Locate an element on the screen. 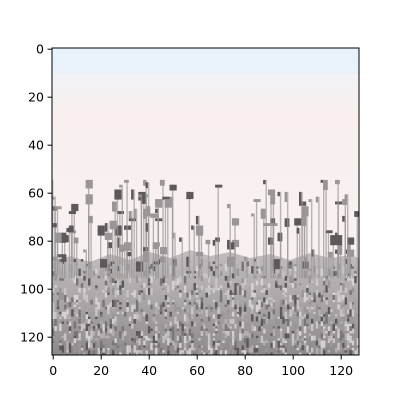 Image resolution: width=400 pixels, height=400 pixels. y-tick-label: 60 is located at coordinates (36, 193).